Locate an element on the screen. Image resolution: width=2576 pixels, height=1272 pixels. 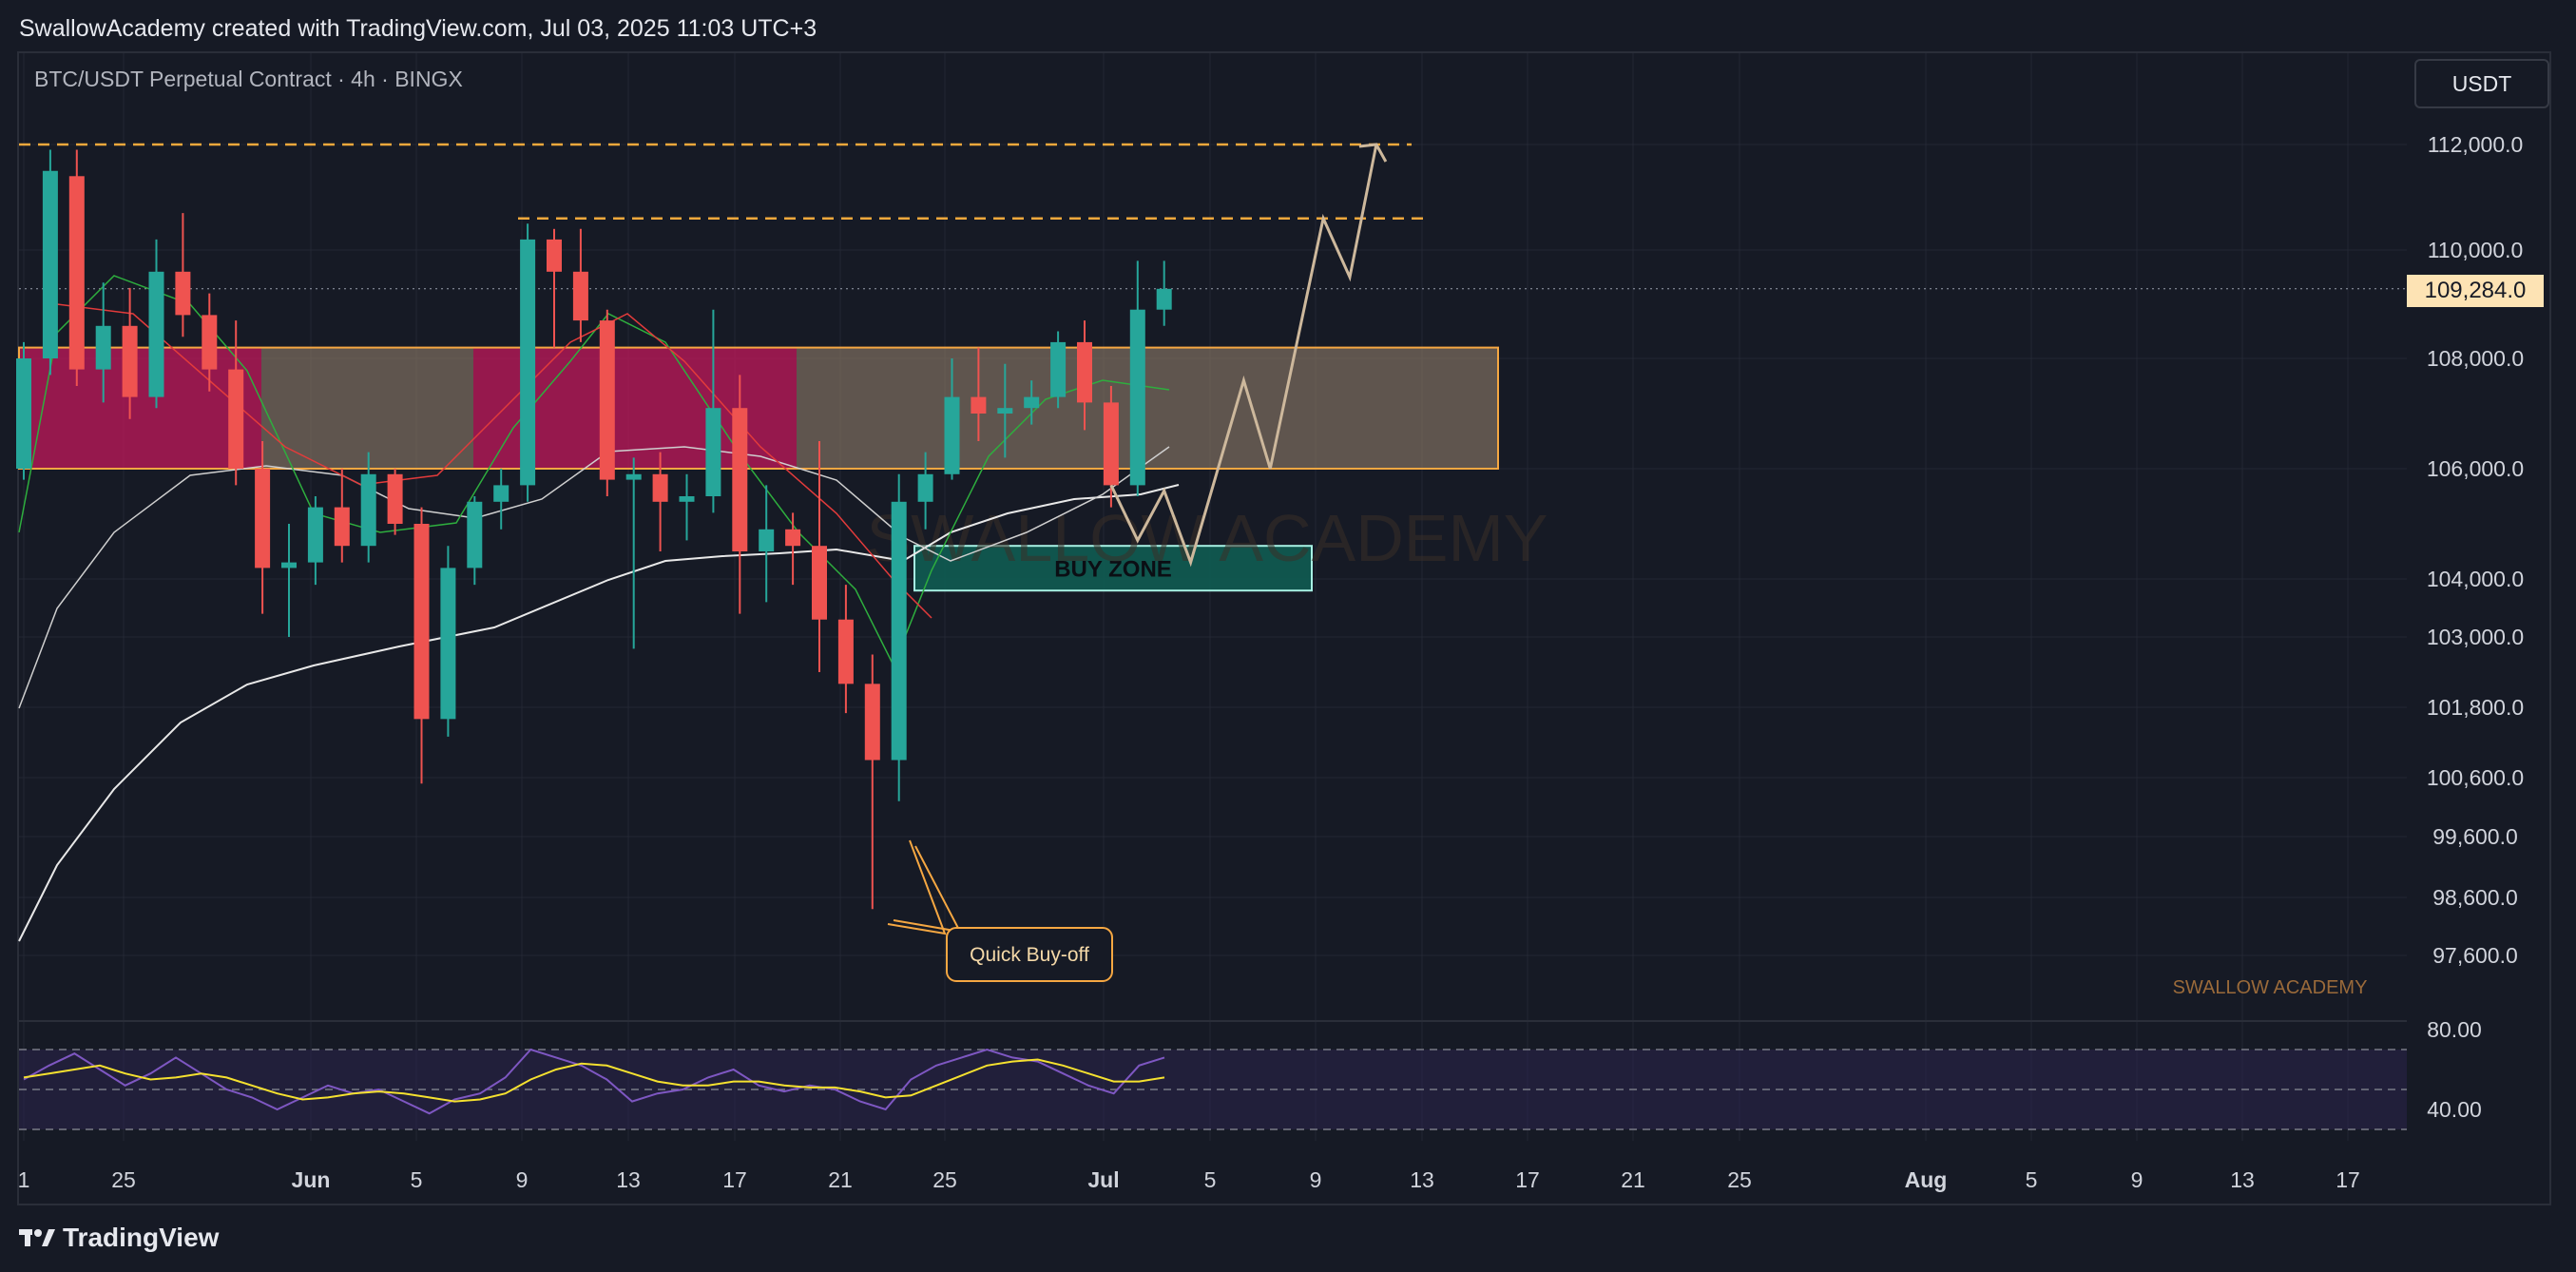
callout-box is located at coordinates (1029, 954).